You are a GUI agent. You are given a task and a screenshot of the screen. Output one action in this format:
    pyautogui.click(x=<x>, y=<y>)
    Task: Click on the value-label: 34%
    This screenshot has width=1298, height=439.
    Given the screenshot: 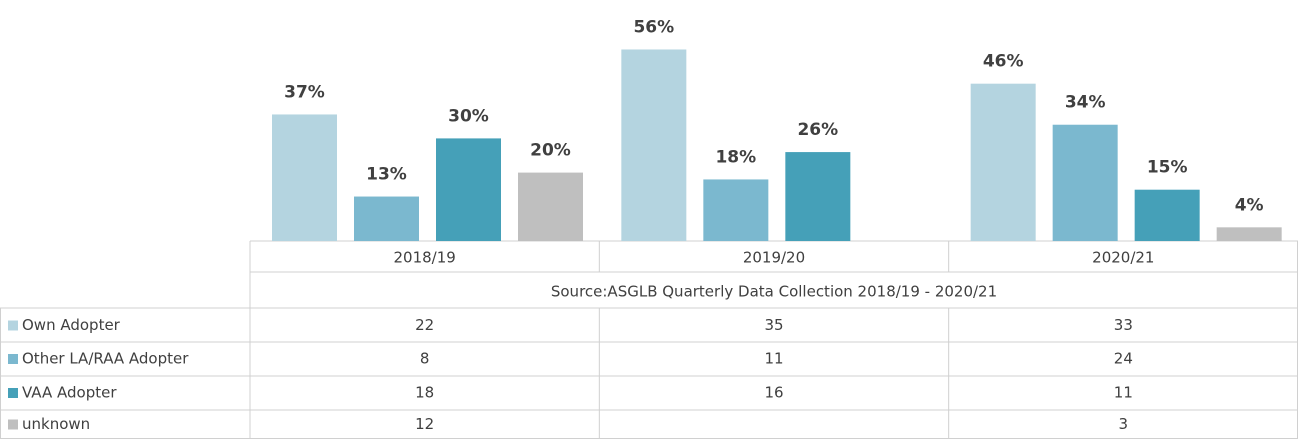 What is the action you would take?
    pyautogui.click(x=1085, y=103)
    